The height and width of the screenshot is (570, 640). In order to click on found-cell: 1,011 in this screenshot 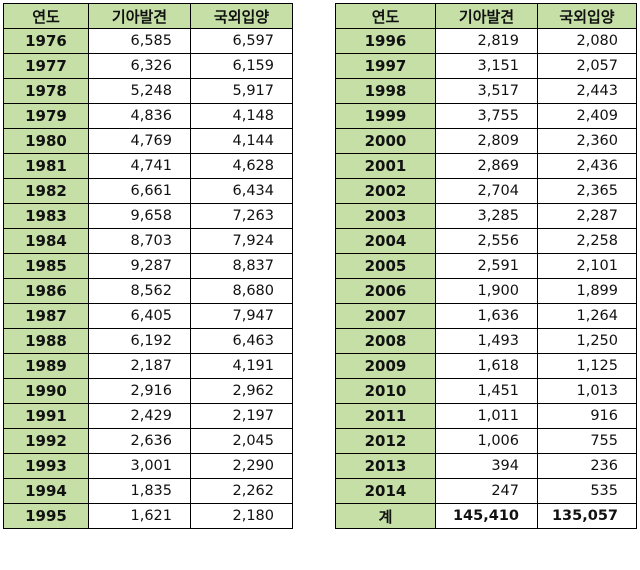, I will do `click(486, 416)`.